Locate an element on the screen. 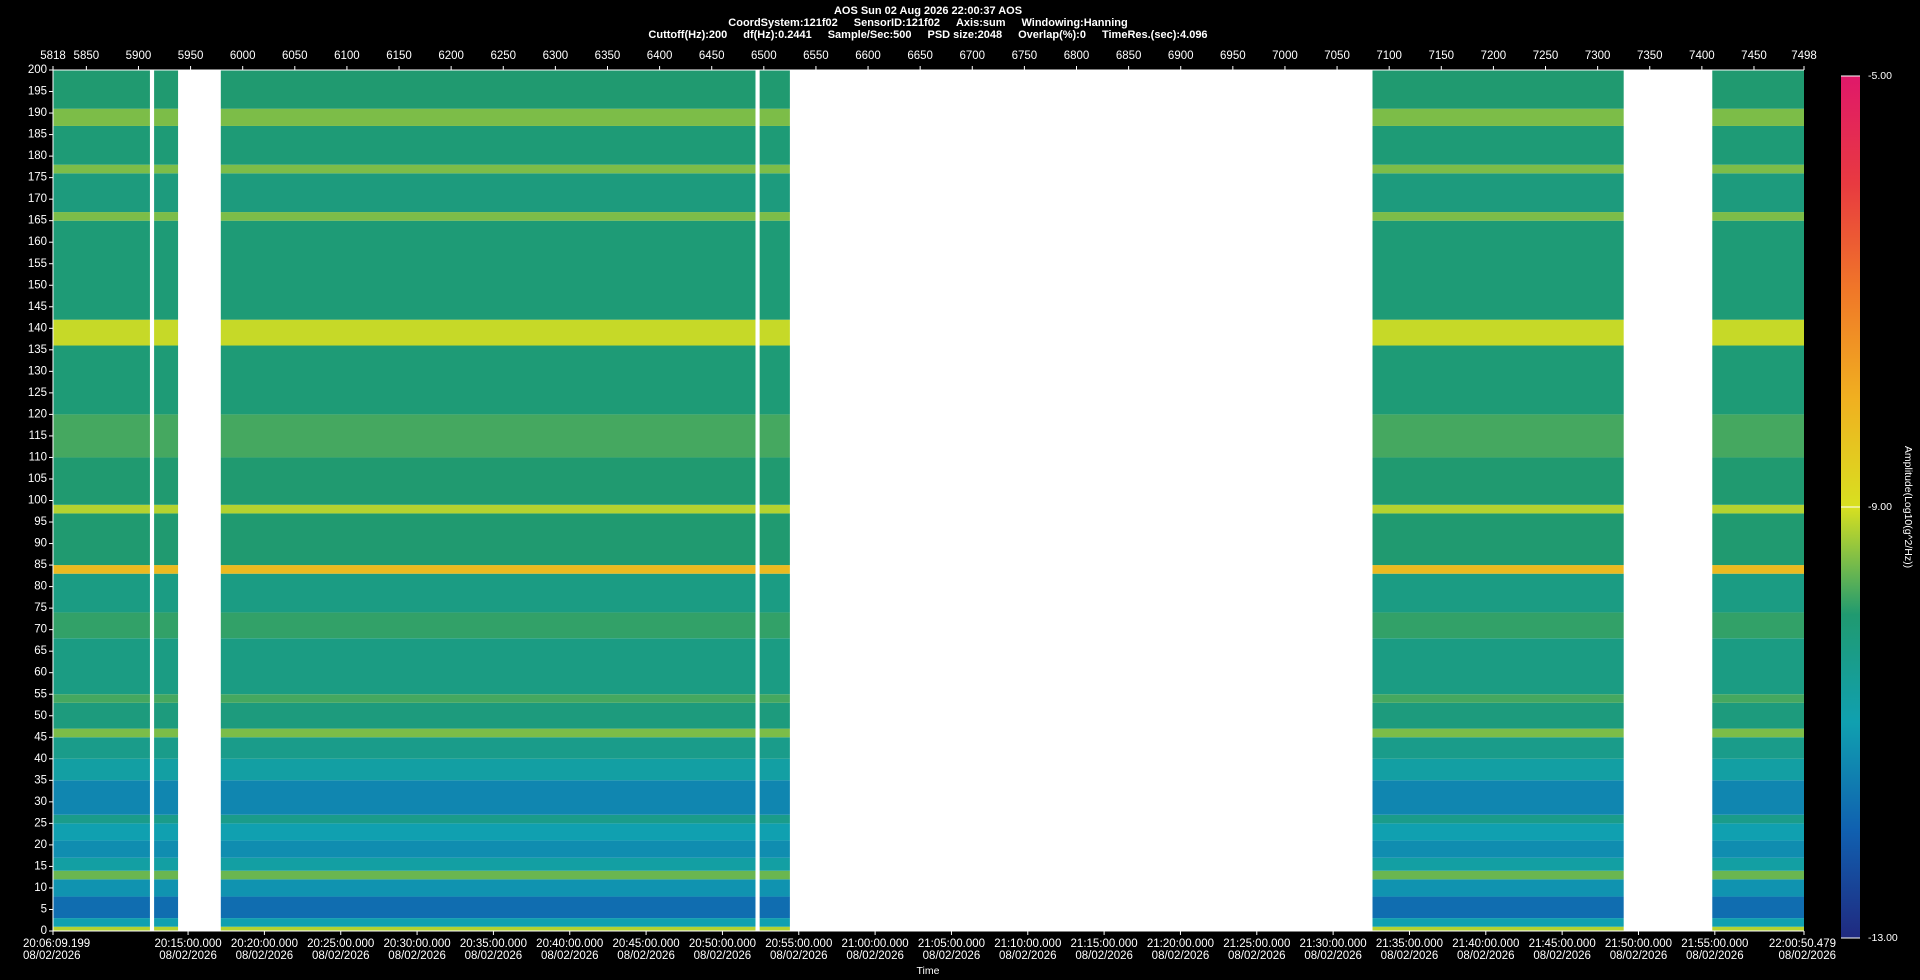  time-tick-label: 20:06:09.199 is located at coordinates (56, 944).